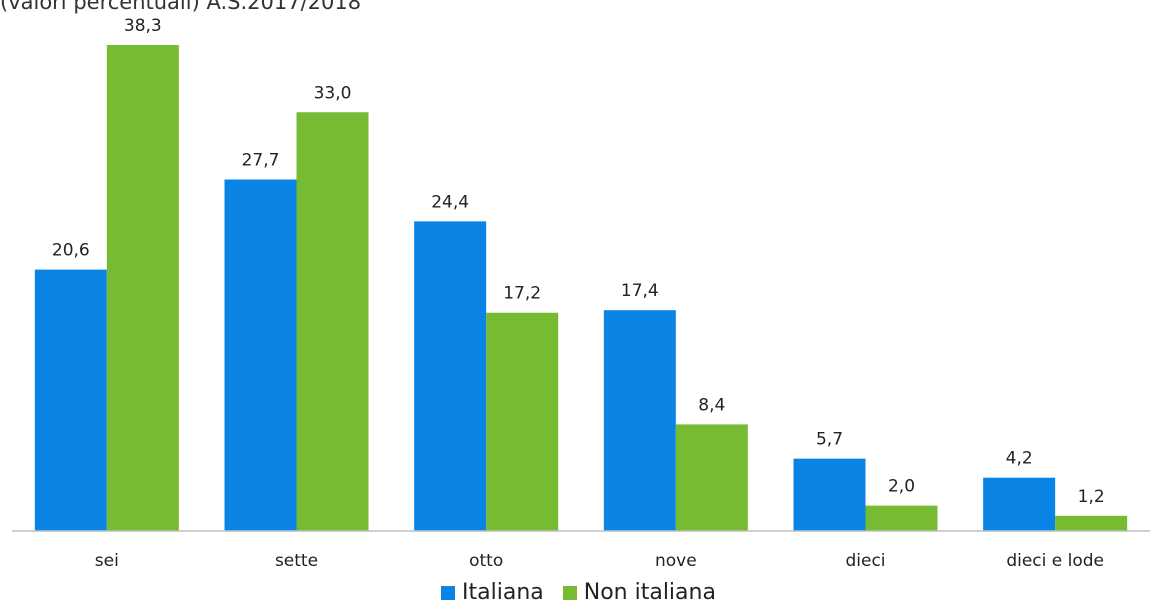  Describe the element at coordinates (569, 592) in the screenshot. I see `legend-swatch-non-italiana` at that location.